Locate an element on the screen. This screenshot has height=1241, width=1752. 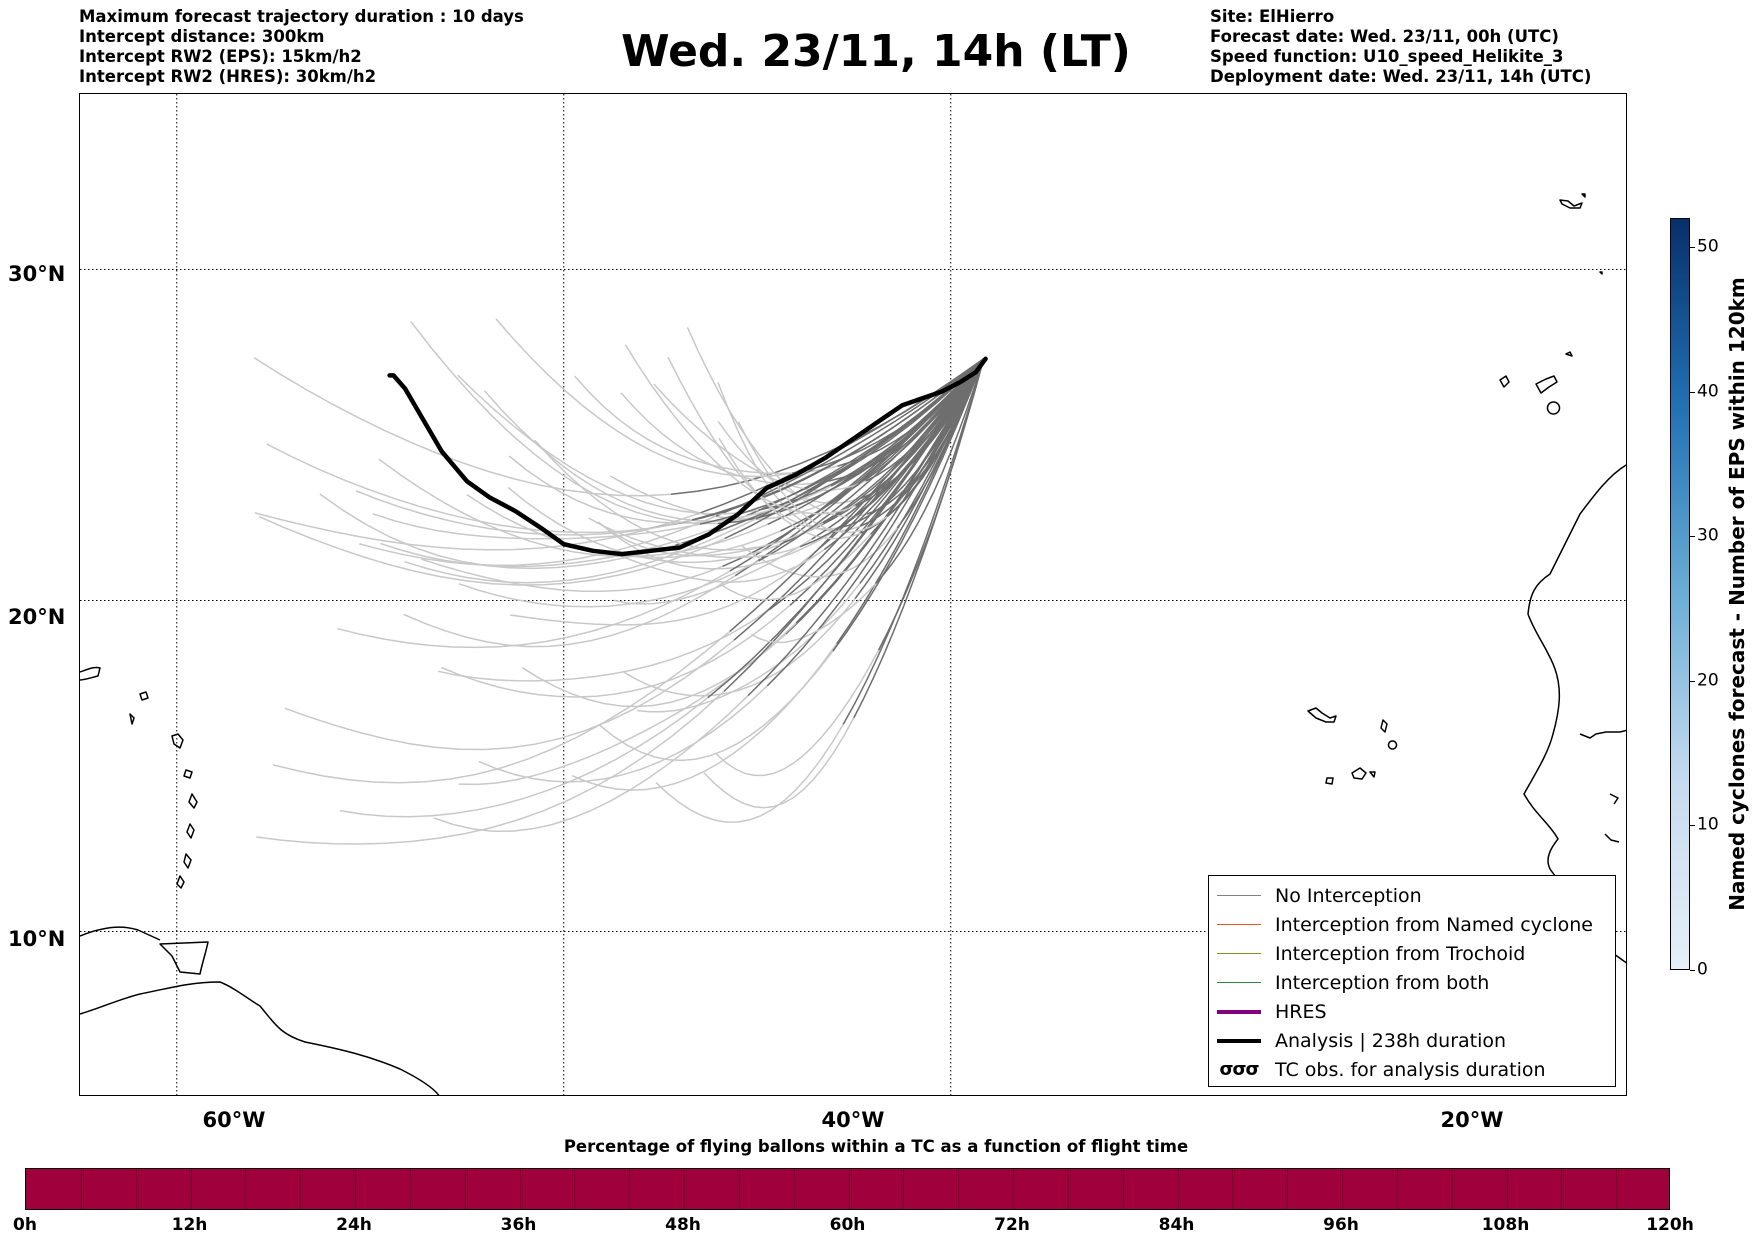
pct-tick-label: 84h is located at coordinates (1176, 1225).